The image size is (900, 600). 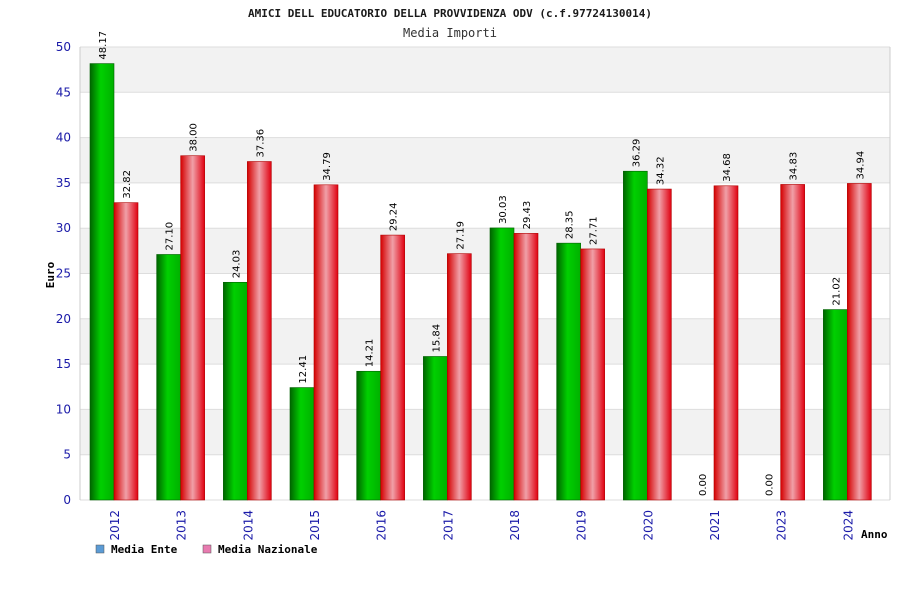 I want to click on x-tick-label: 2017, so click(x=448, y=525).